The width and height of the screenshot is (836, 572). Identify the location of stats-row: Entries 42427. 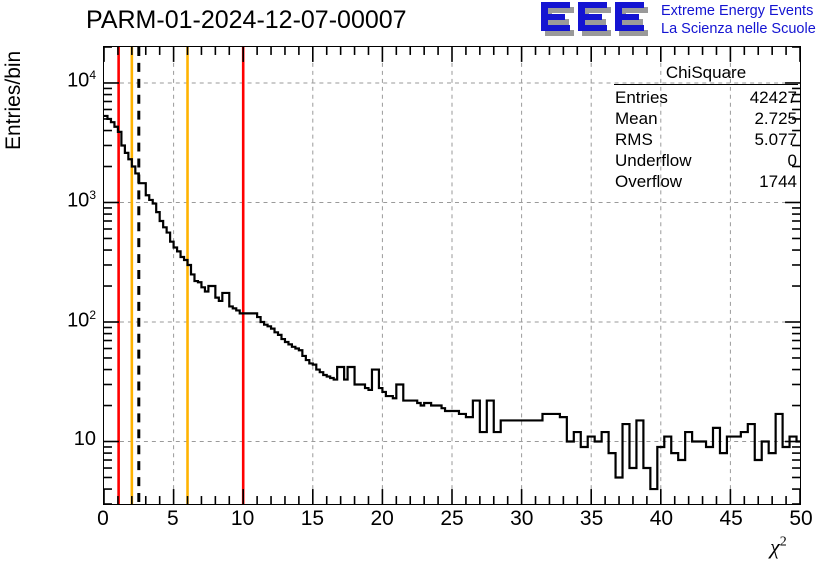
(706, 97).